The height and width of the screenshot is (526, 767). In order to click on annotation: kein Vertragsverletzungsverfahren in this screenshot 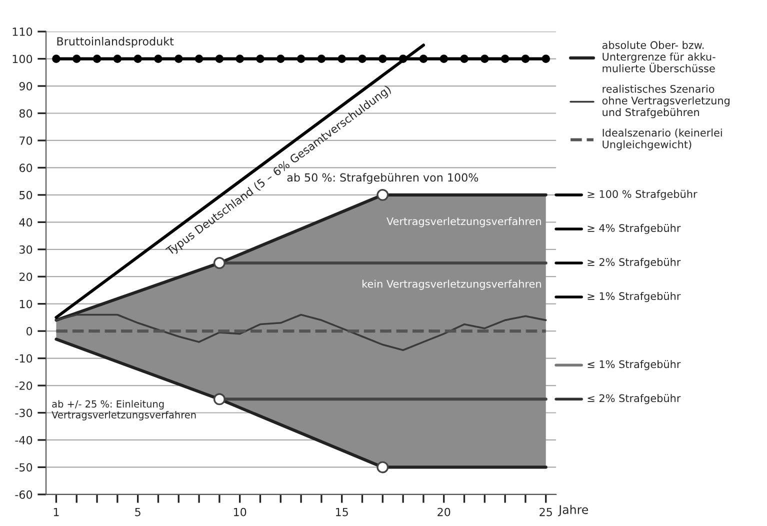, I will do `click(451, 285)`.